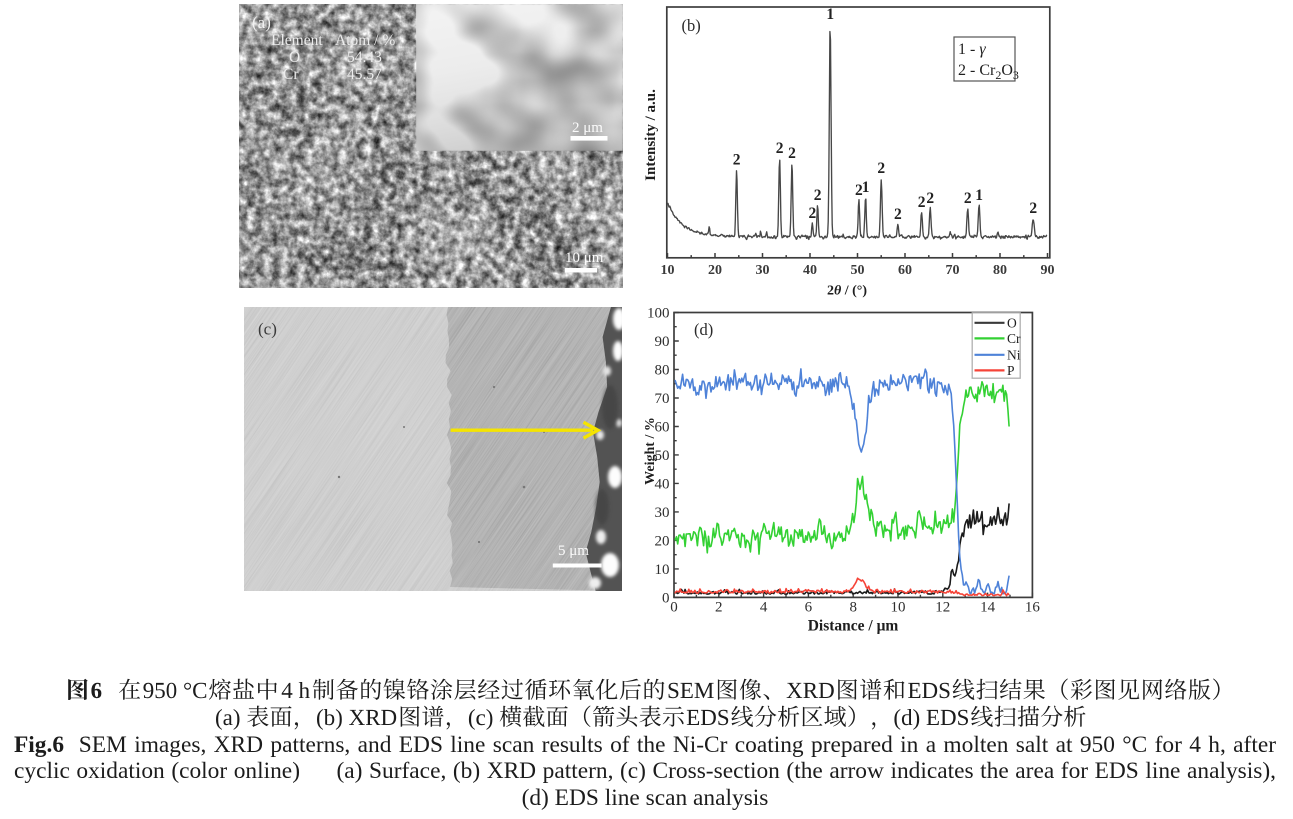 This screenshot has height=819, width=1293. Describe the element at coordinates (364, 74) in the screenshot. I see `svg-text: 45.57` at that location.